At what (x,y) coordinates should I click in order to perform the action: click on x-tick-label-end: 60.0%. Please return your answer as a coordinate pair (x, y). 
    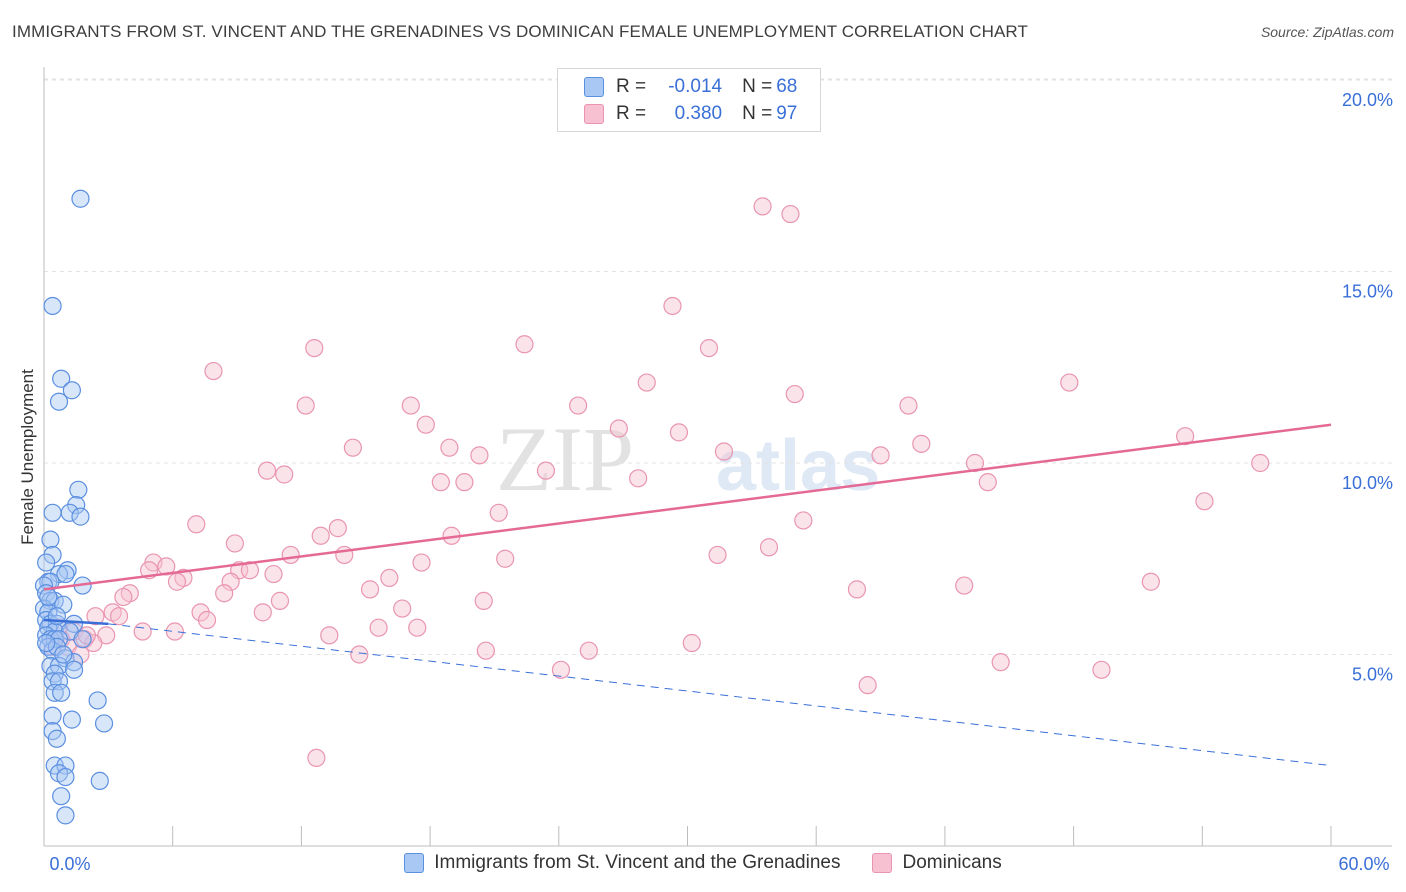
    Looking at the image, I should click on (1363, 864).